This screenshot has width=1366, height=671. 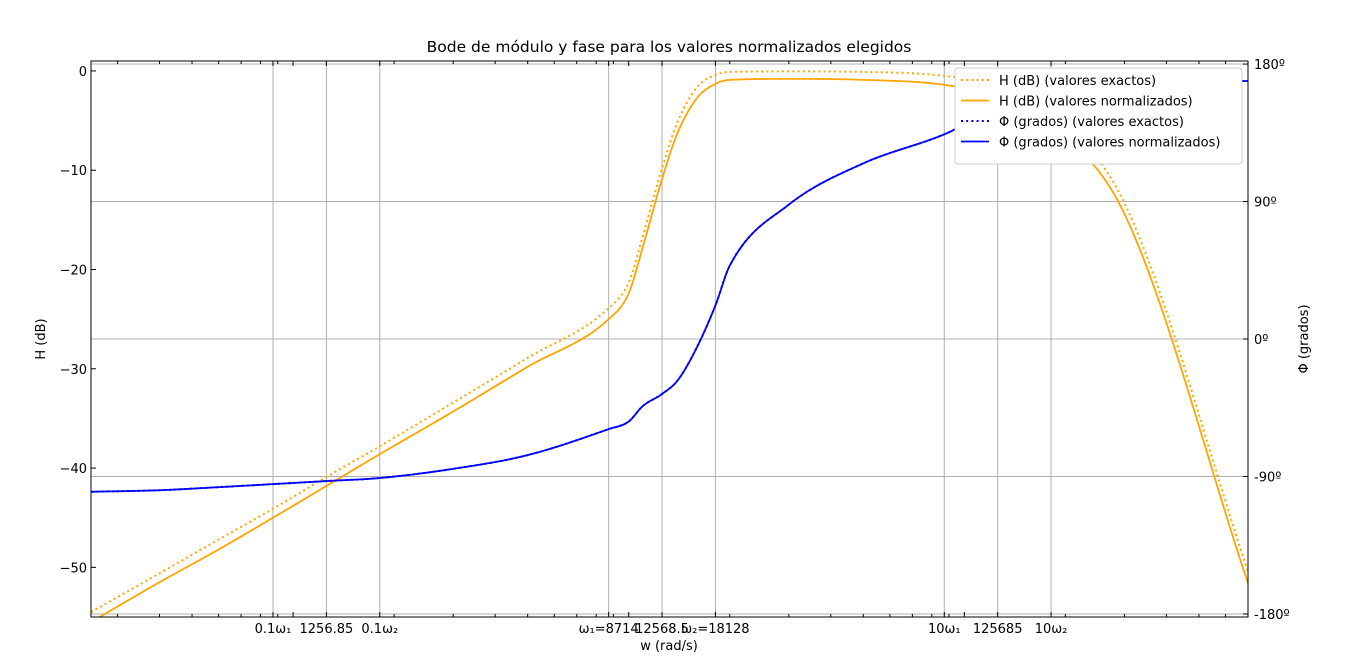 What do you see at coordinates (1267, 477) in the screenshot?
I see `y-tick-label-right: -90º` at bounding box center [1267, 477].